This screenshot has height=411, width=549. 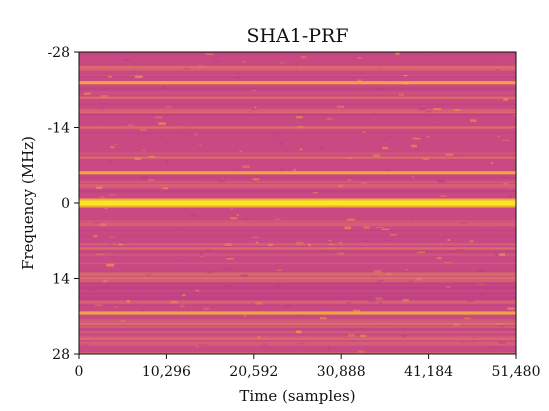 I want to click on chart-title: SHA1-PRF, so click(x=297, y=36).